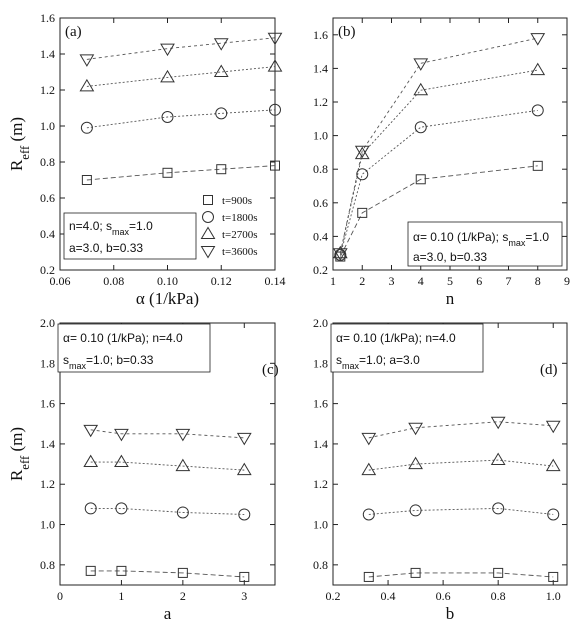 The height and width of the screenshot is (622, 576). What do you see at coordinates (237, 201) in the screenshot?
I see `legend-label: t=900s` at bounding box center [237, 201].